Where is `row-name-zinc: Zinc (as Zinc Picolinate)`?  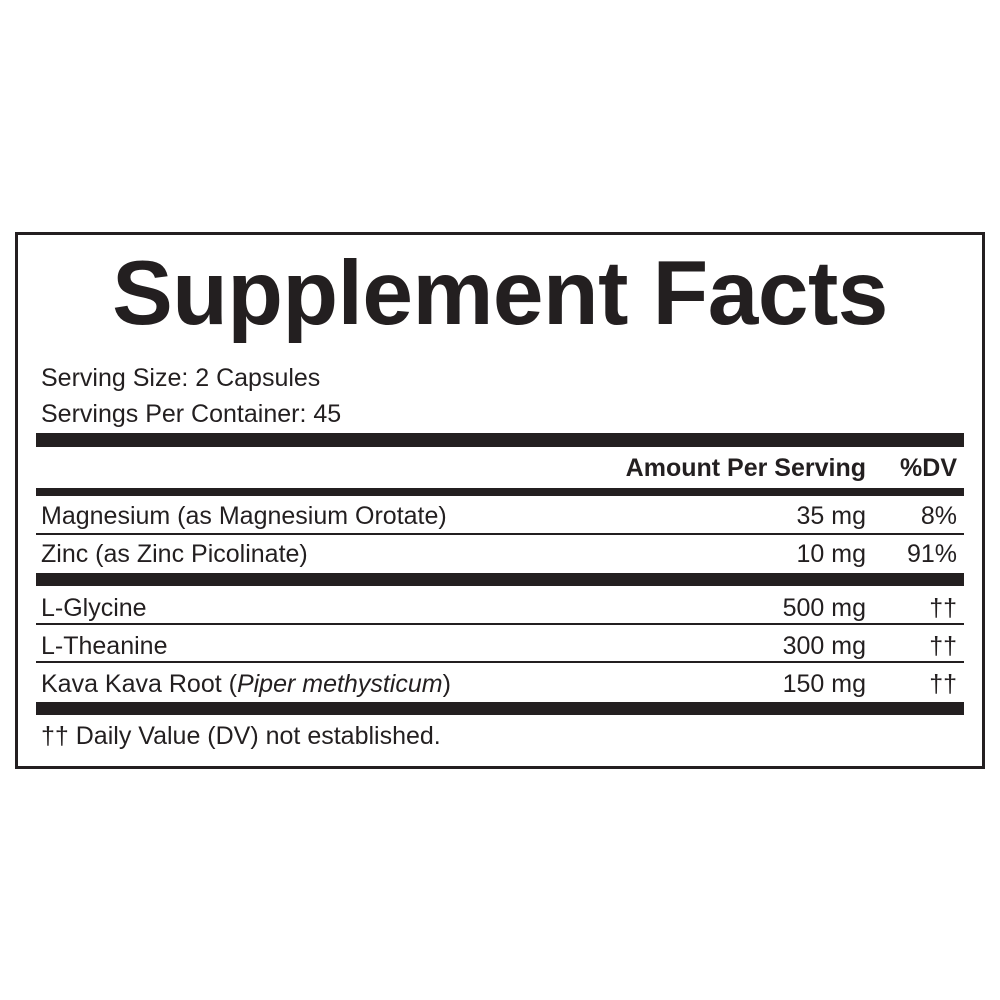
row-name-zinc: Zinc (as Zinc Picolinate) is located at coordinates (174, 554).